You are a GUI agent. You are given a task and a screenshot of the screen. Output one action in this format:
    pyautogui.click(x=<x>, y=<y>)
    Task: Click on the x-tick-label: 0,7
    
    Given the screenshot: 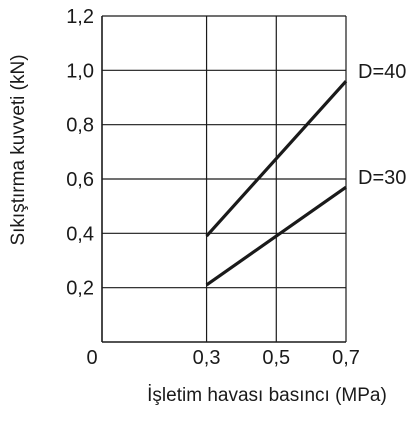 What is the action you would take?
    pyautogui.click(x=346, y=358)
    